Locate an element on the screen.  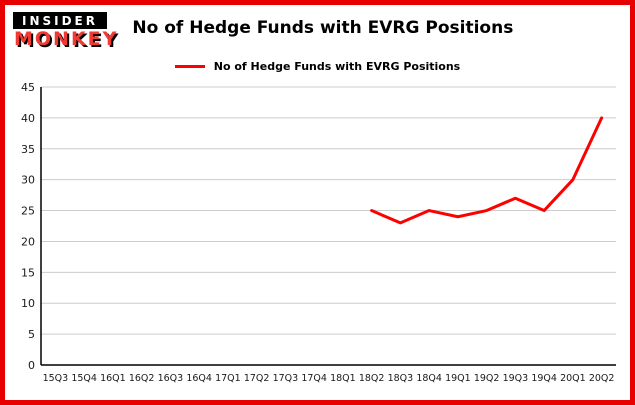
x-tick-label: 20Q2 is located at coordinates (602, 378).